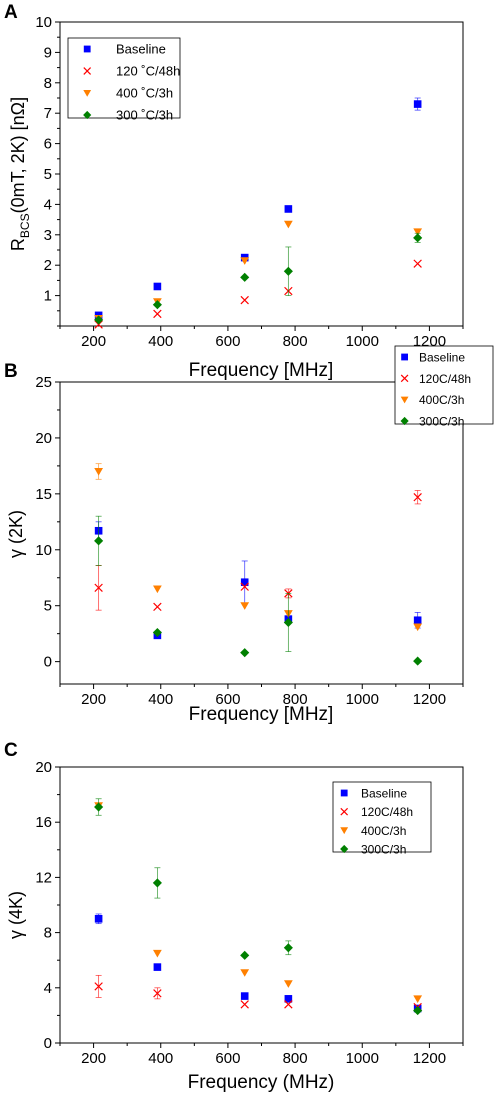  What do you see at coordinates (261, 1082) in the screenshot?
I see `x-axis-label: Frequency (MHz)` at bounding box center [261, 1082].